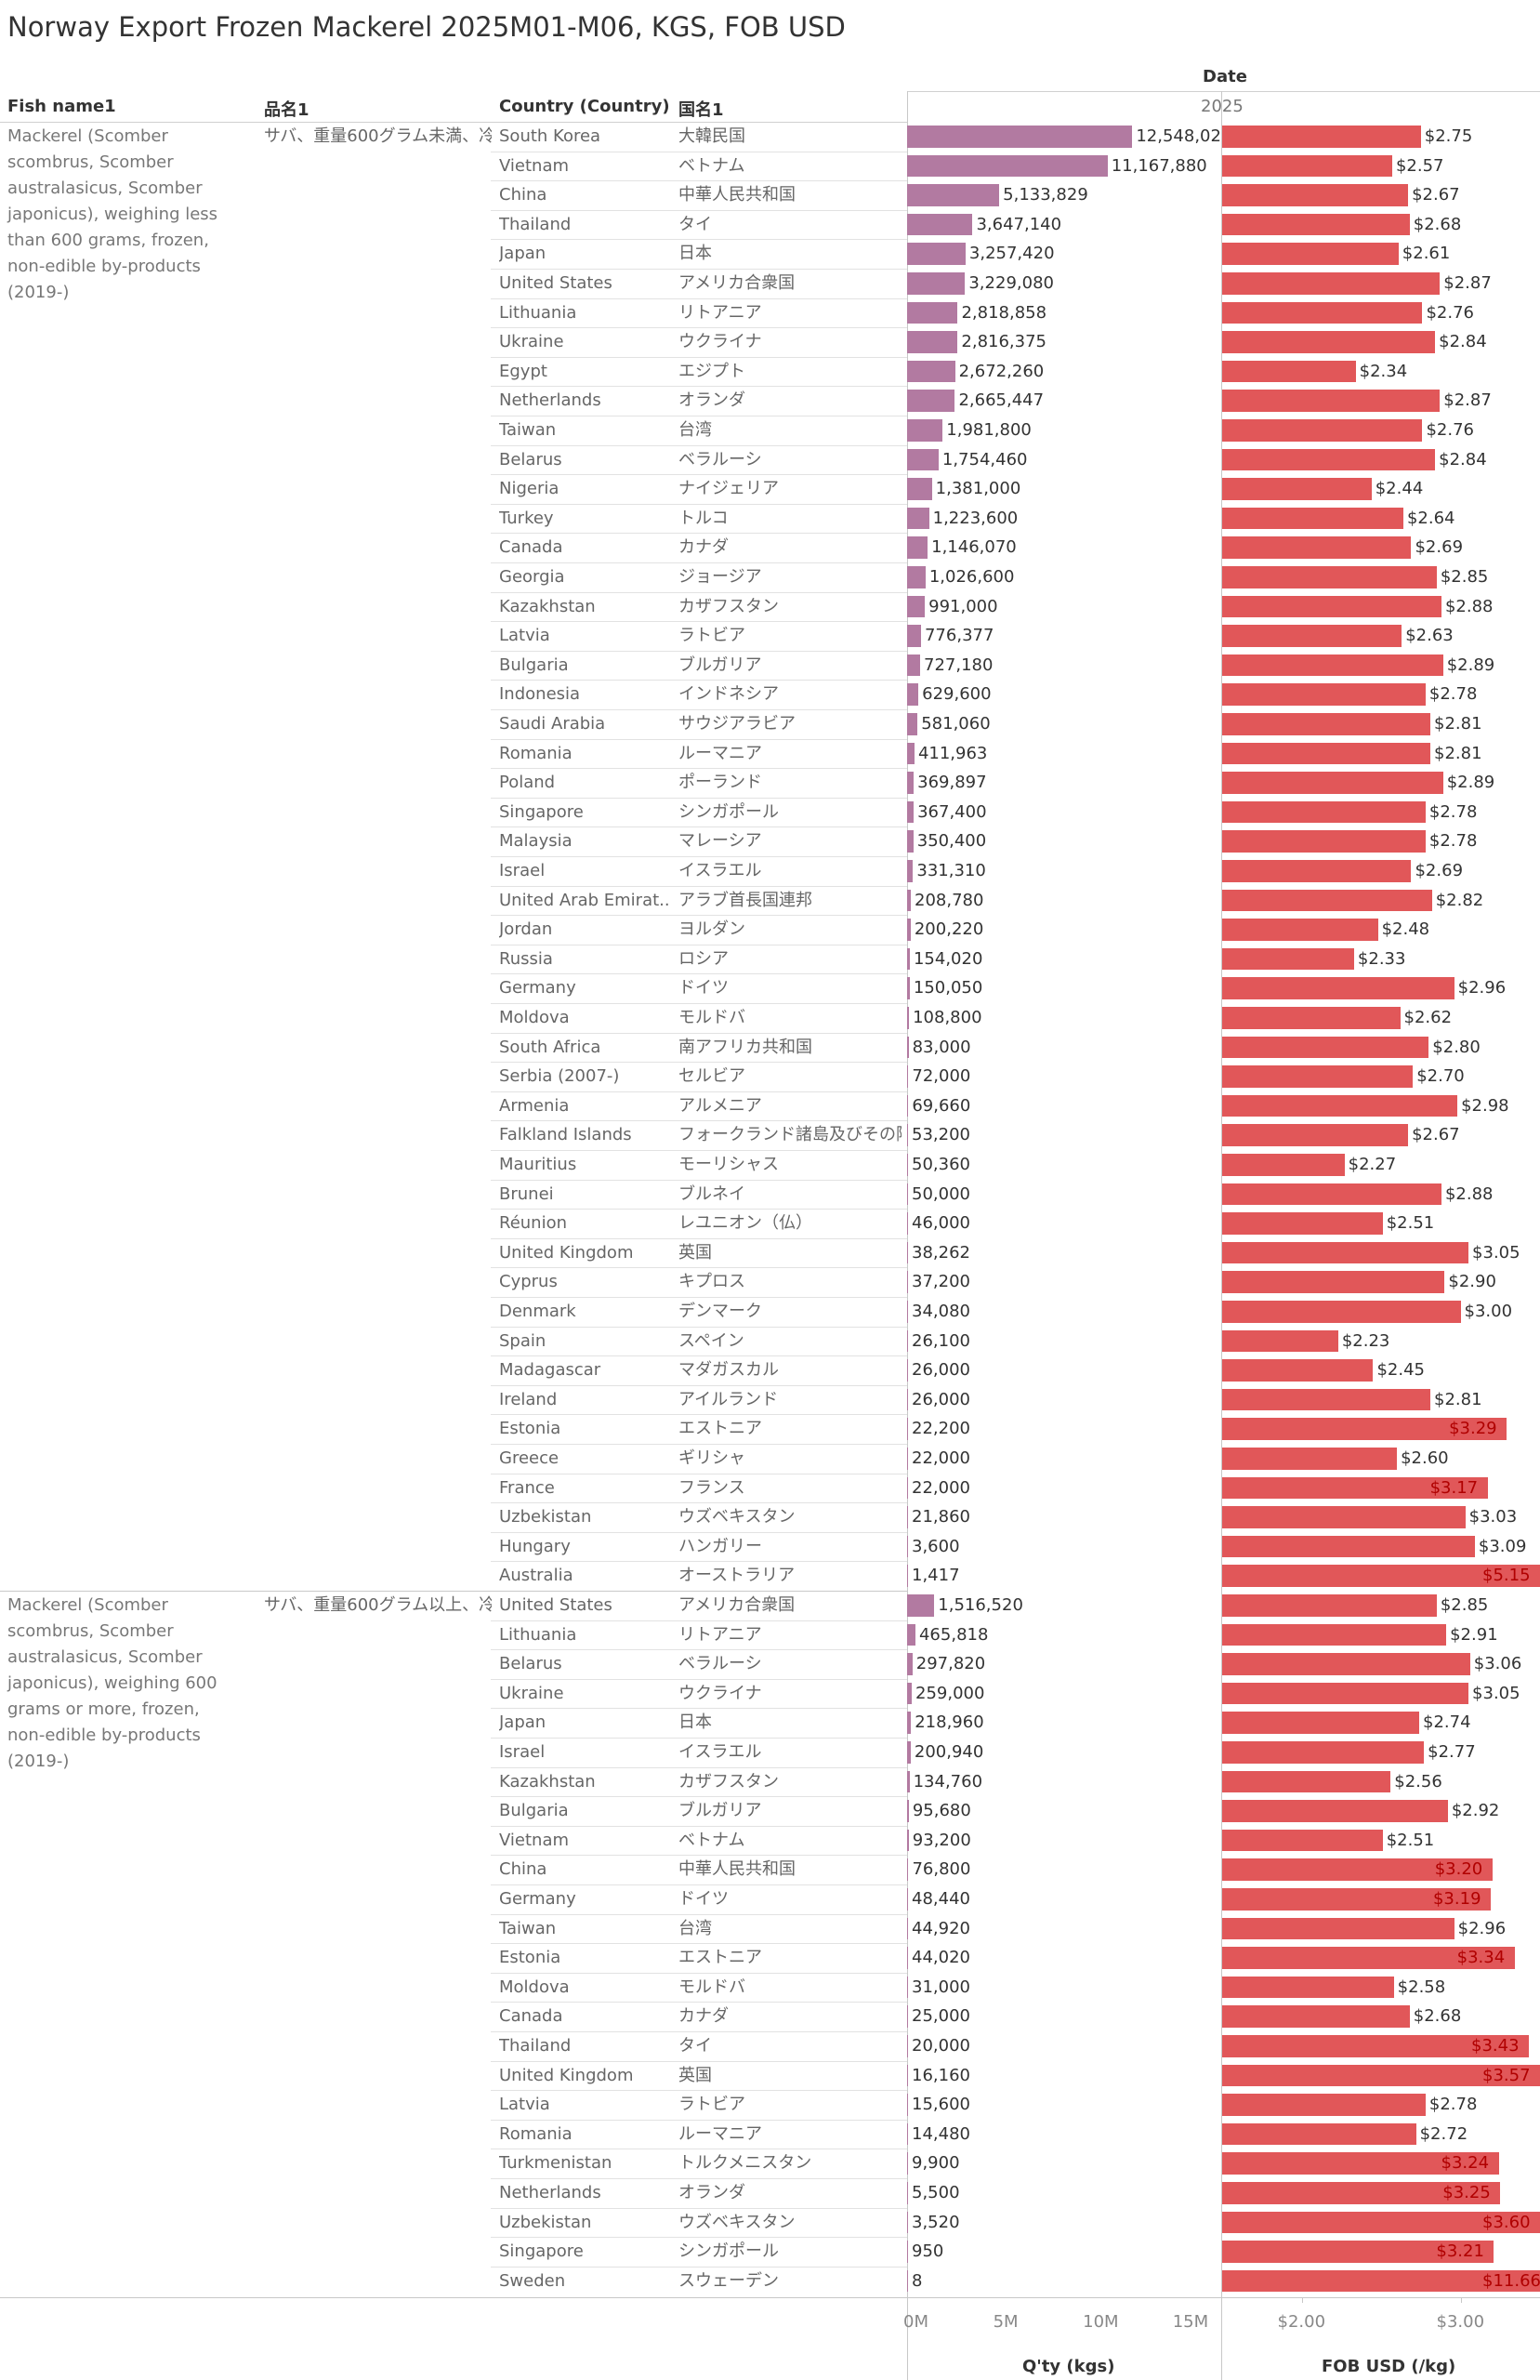 The image size is (1540, 2380). Describe the element at coordinates (1372, 1164) in the screenshot. I see `price-label: $2.27` at that location.